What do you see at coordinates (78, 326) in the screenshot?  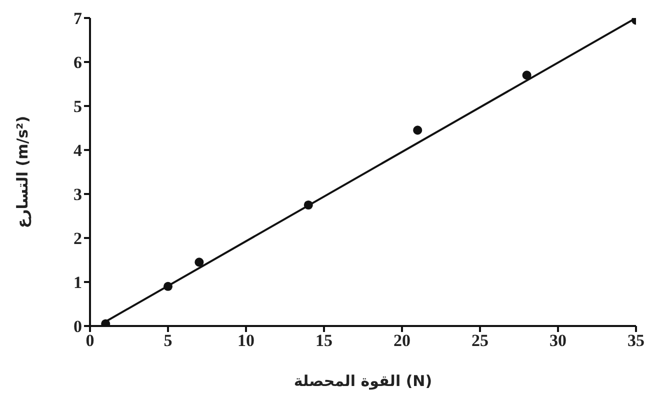 I see `y-tick-label: 0` at bounding box center [78, 326].